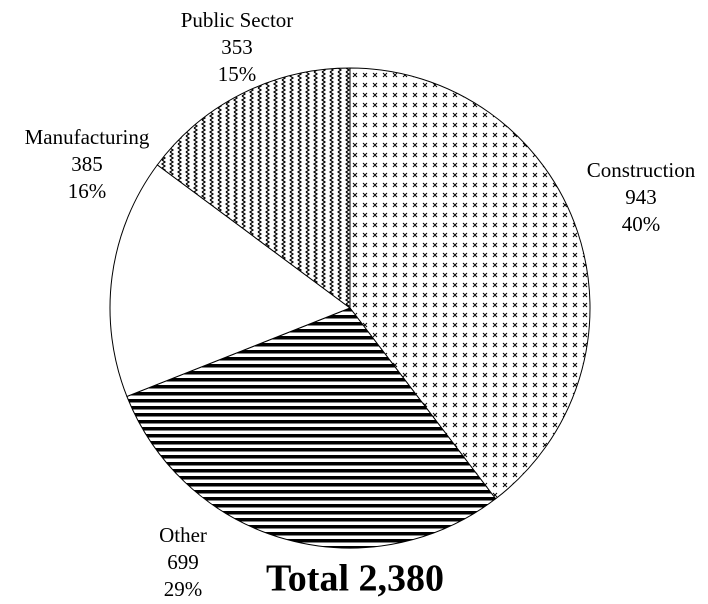 Image resolution: width=708 pixels, height=604 pixels. Describe the element at coordinates (641, 197) in the screenshot. I see `slice-value: 943` at that location.